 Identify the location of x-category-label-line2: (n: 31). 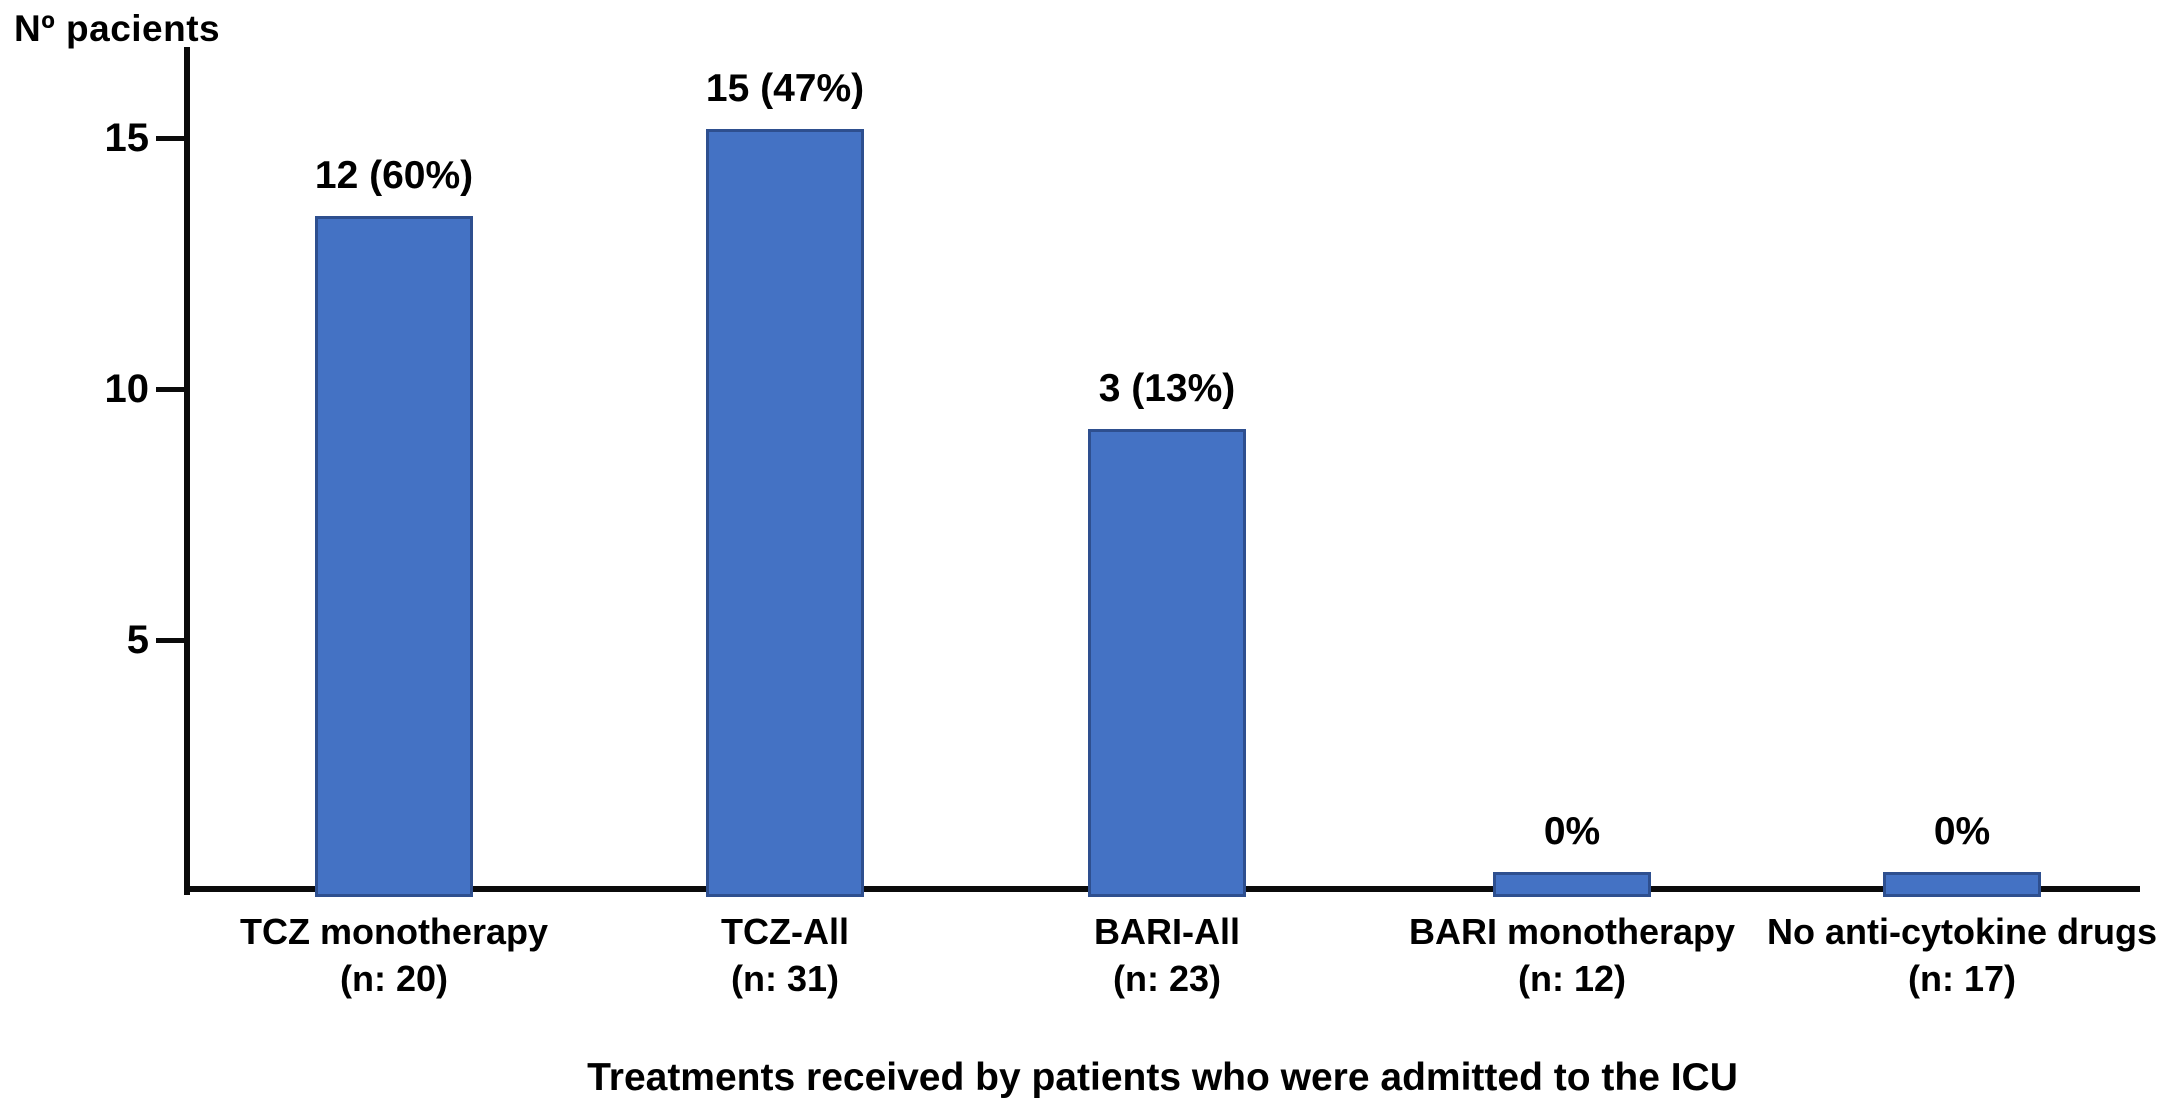
(785, 978).